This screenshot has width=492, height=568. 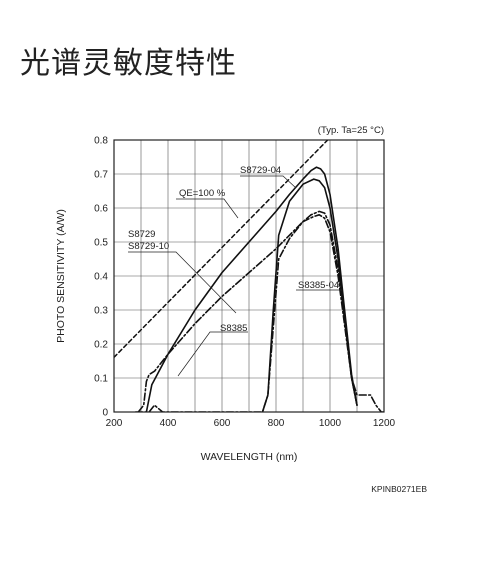 What do you see at coordinates (168, 423) in the screenshot?
I see `x-tick-label: 400` at bounding box center [168, 423].